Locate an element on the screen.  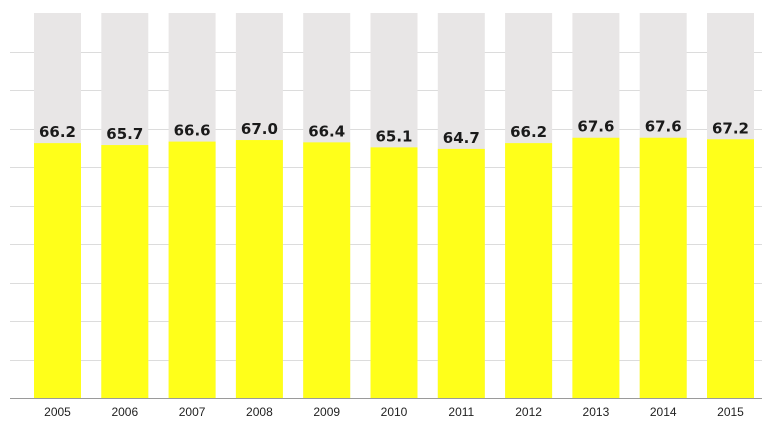
bar-2007 is located at coordinates (192, 269).